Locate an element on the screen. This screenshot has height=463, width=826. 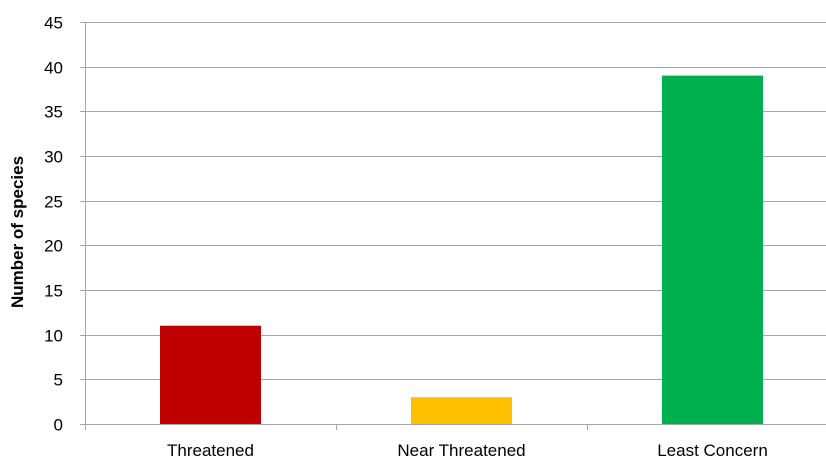
x-tick-label: Near Threatened is located at coordinates (461, 450).